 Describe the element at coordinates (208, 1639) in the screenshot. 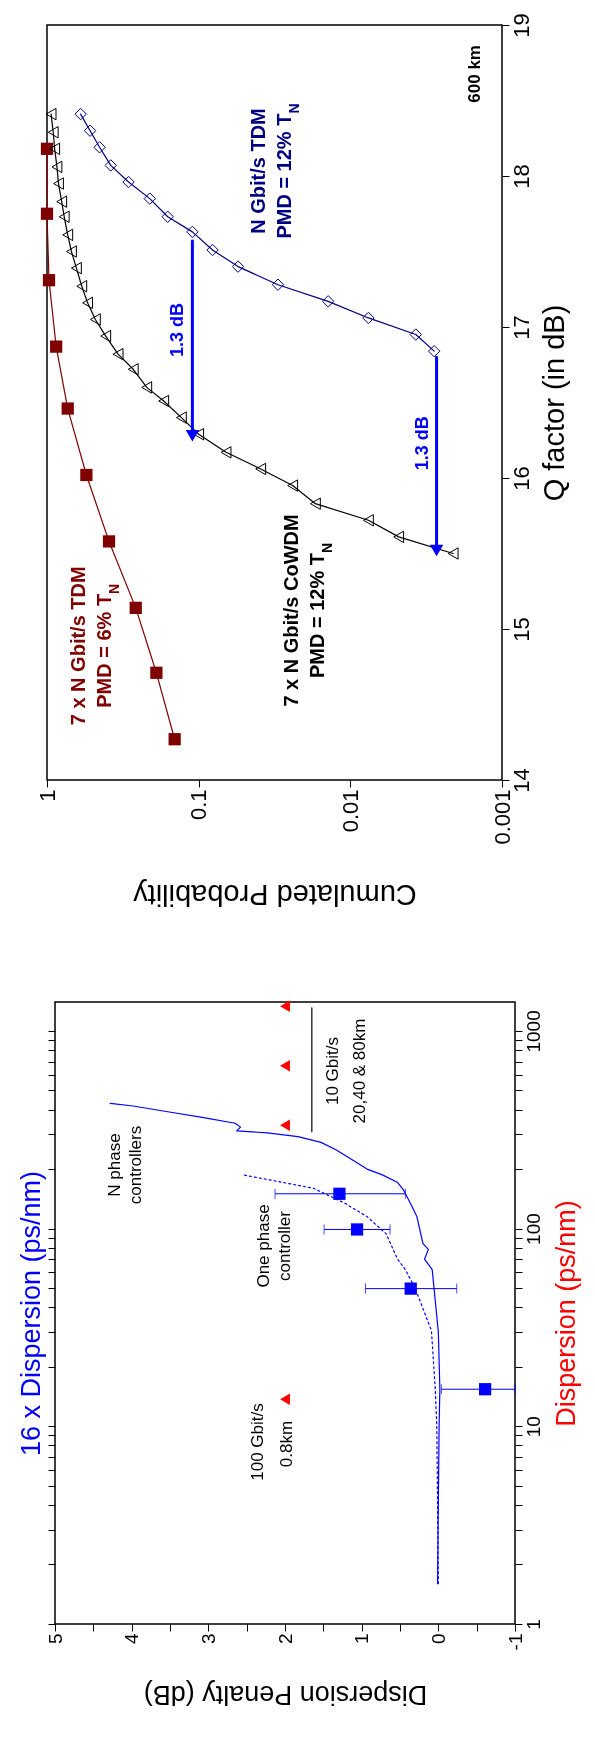

I see `x-tick-label: 3` at that location.